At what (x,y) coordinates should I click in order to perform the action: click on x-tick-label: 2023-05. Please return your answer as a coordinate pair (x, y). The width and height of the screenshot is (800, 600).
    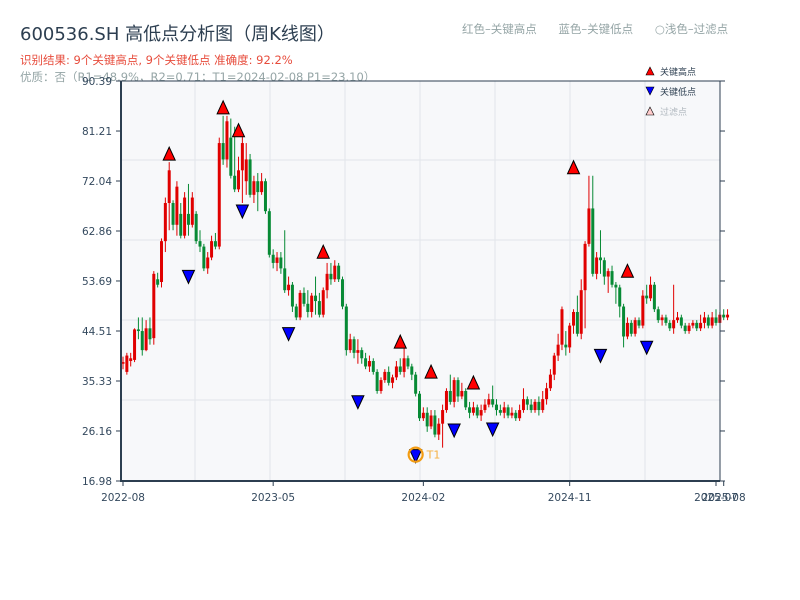
    Looking at the image, I should click on (273, 498).